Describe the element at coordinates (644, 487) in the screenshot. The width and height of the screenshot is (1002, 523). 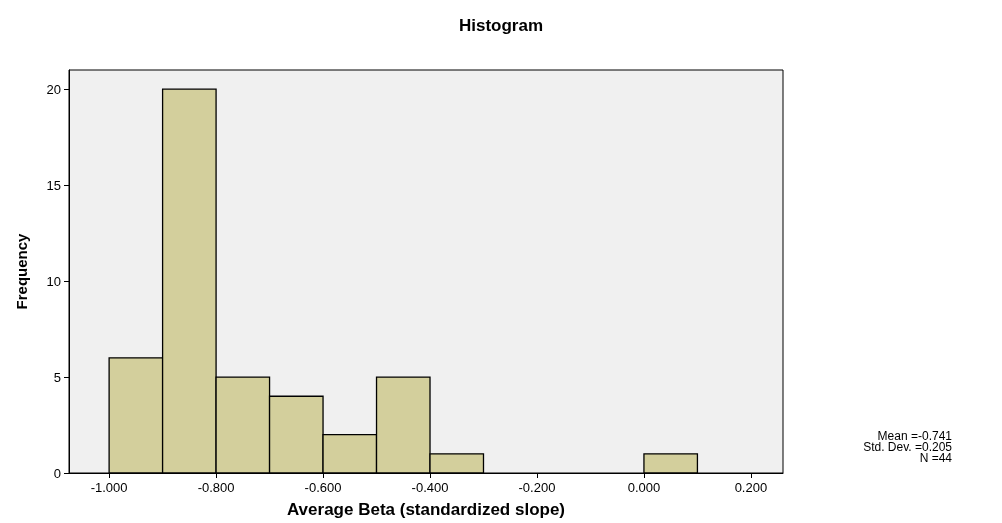
I see `x-tick-label: 0.000` at that location.